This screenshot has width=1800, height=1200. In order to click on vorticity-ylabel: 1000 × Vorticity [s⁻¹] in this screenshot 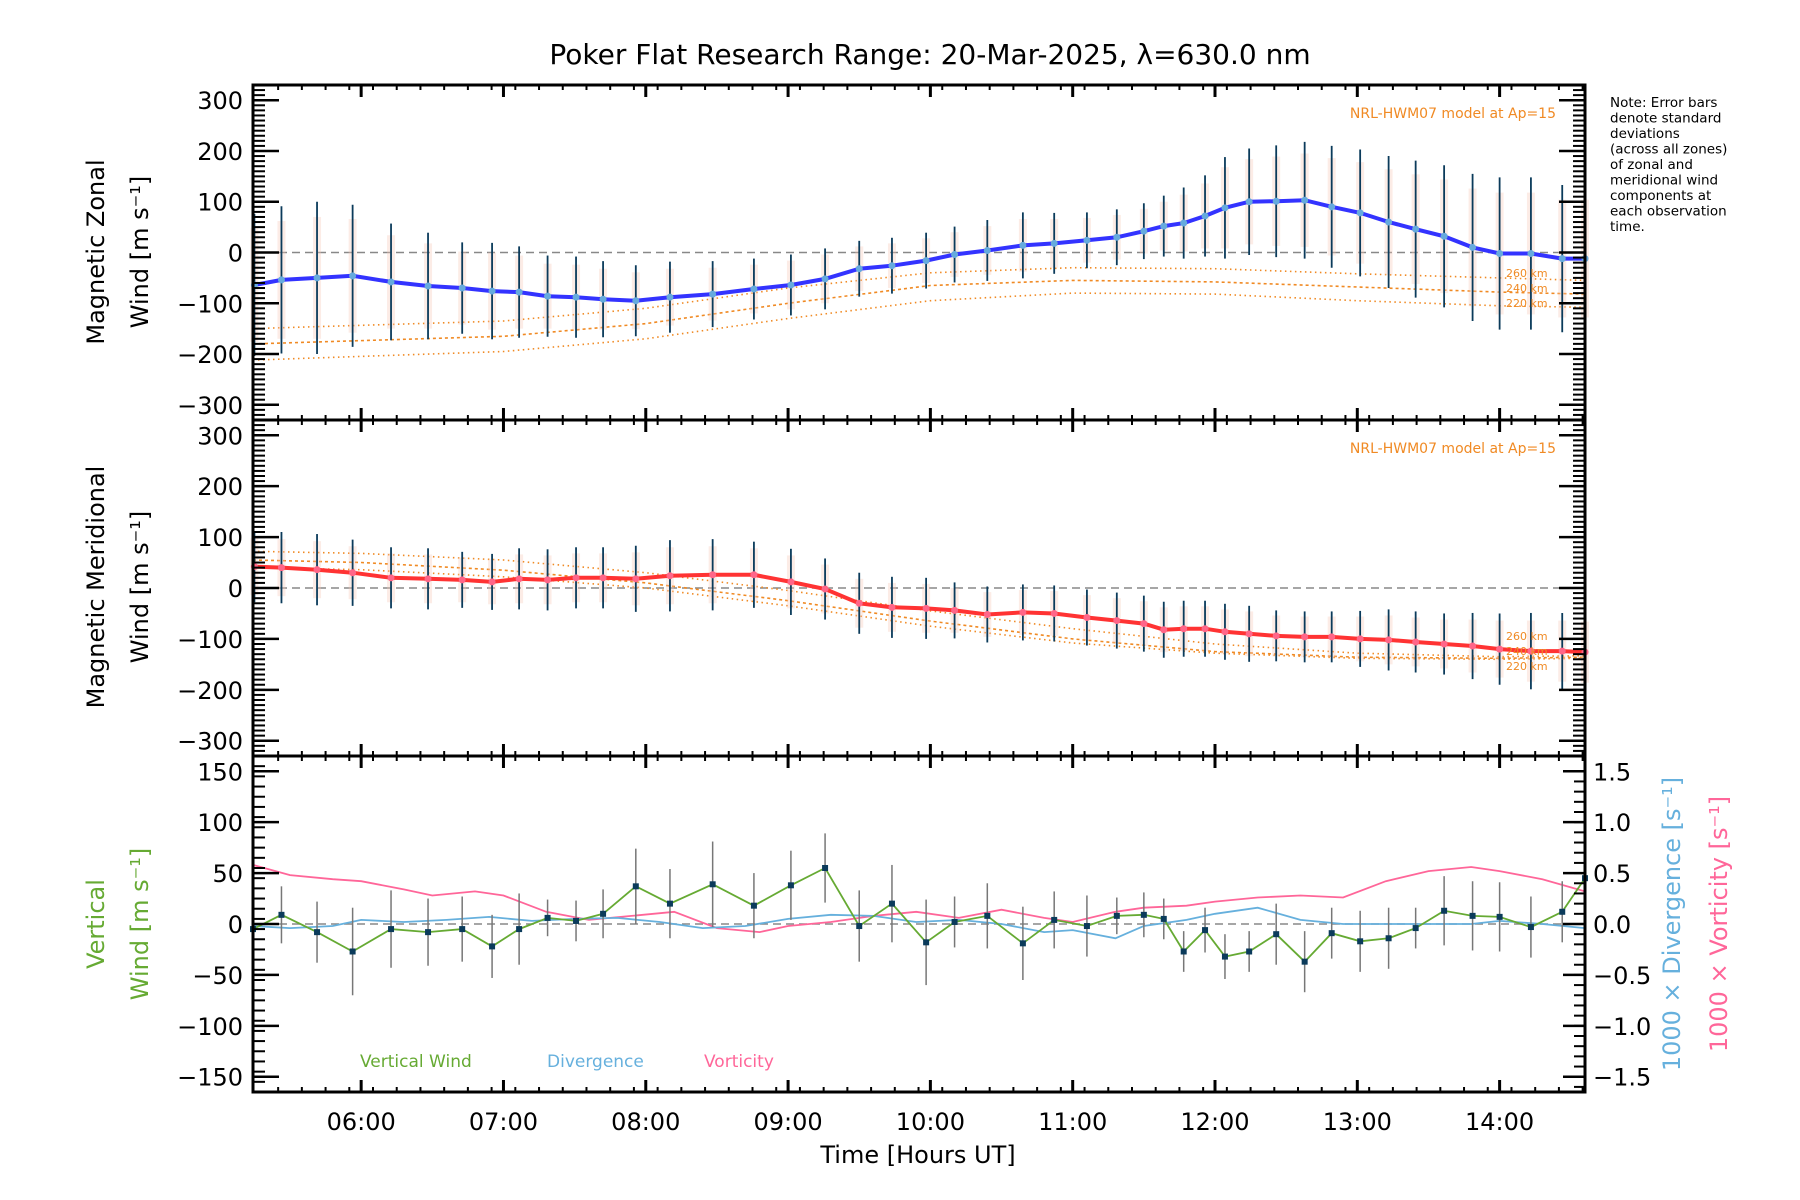, I will do `click(1719, 924)`.